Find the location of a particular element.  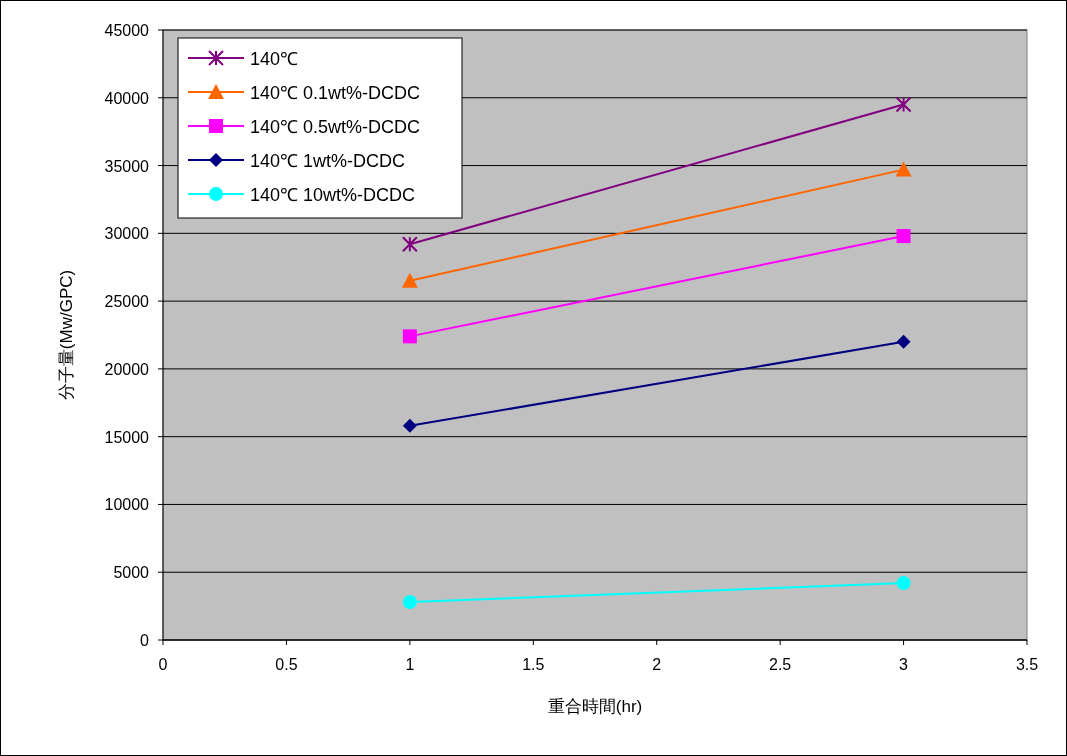

y-axis-title: 分子量(Mw/GPC) is located at coordinates (66, 335).